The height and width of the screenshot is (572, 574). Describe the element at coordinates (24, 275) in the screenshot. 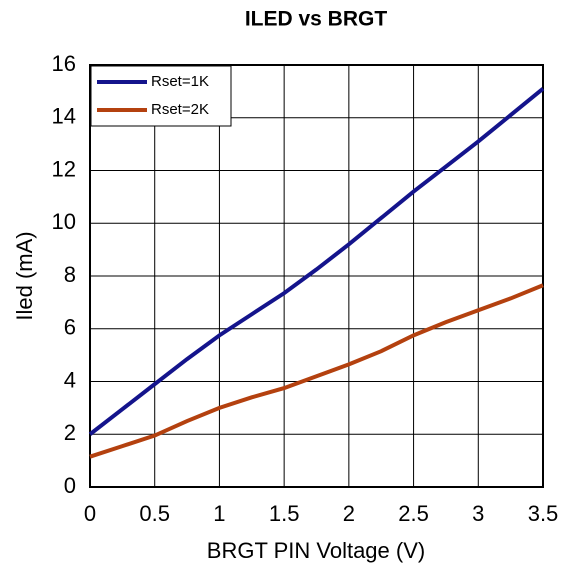

I see `y-axis-label: Iled (mA)` at that location.